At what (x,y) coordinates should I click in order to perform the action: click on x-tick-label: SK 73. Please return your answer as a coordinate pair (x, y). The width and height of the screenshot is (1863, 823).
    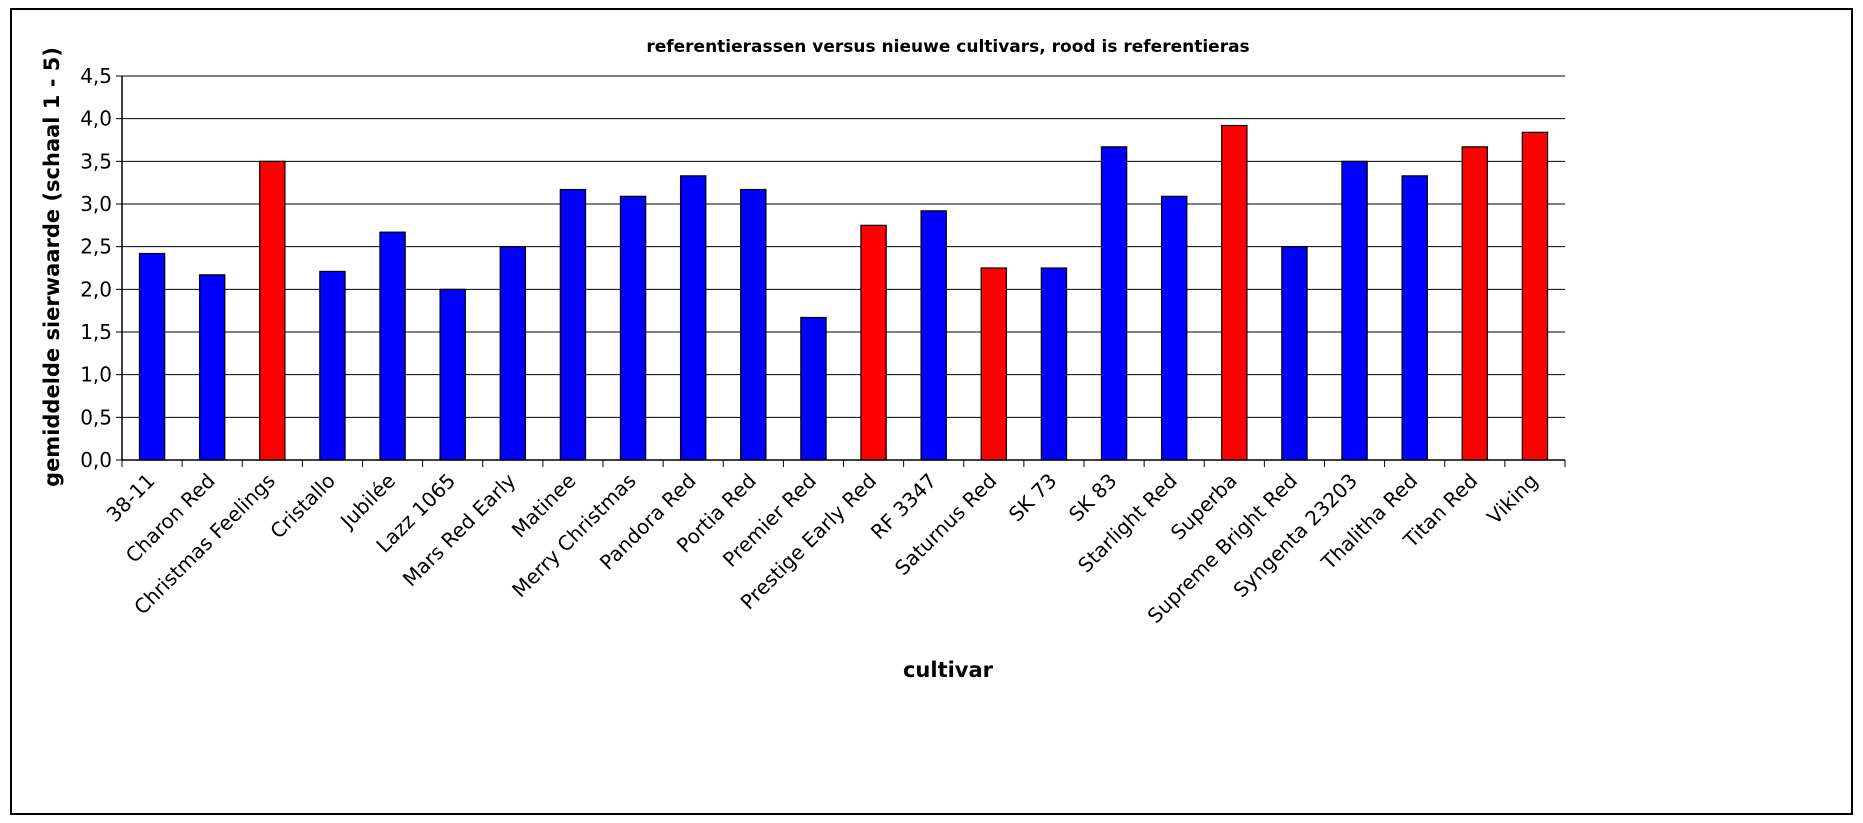
    Looking at the image, I should click on (1033, 498).